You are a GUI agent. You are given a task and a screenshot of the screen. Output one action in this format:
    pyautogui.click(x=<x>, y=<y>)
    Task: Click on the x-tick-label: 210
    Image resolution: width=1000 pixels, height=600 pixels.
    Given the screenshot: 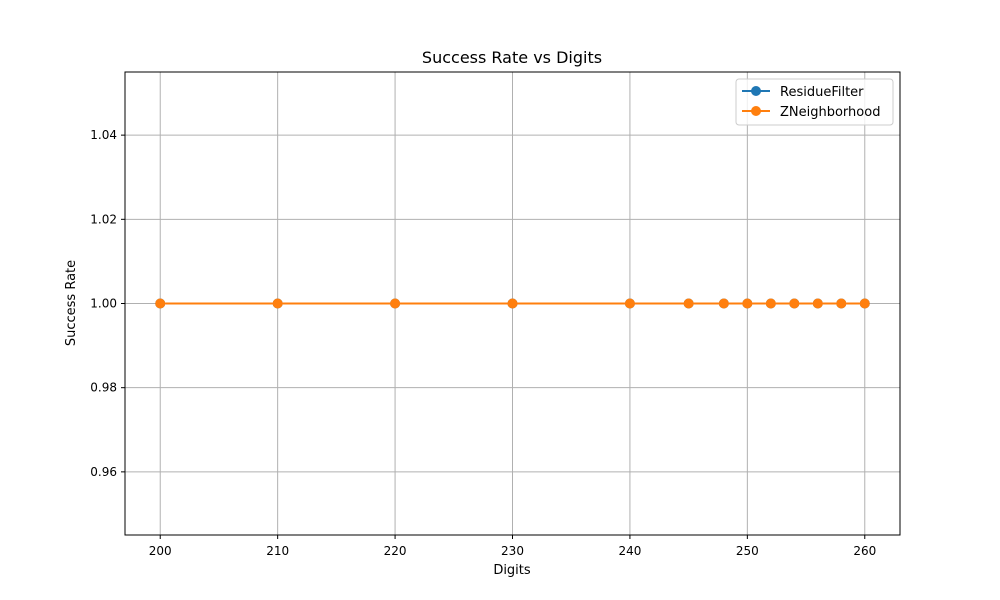 What is the action you would take?
    pyautogui.click(x=277, y=551)
    